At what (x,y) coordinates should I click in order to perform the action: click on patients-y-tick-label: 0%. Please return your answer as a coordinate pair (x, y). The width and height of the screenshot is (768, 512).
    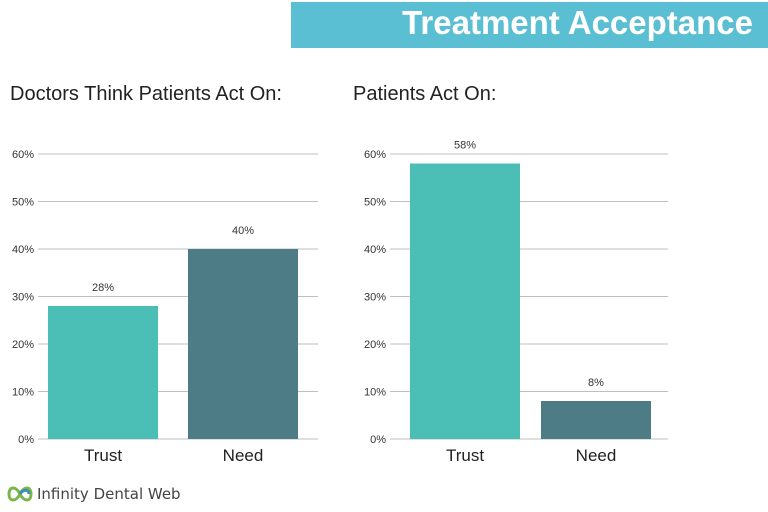
    Looking at the image, I should click on (378, 440).